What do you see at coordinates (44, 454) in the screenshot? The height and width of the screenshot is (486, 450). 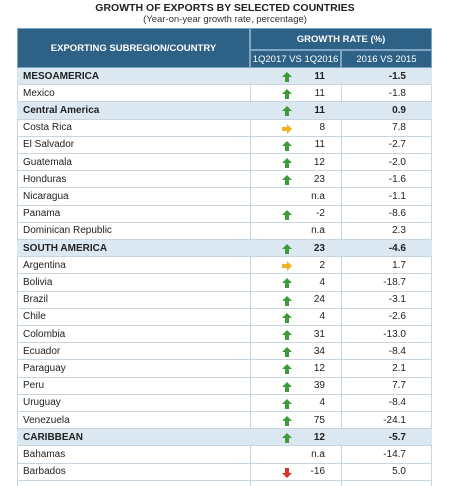 I see `table-cell: Bahamas` at bounding box center [44, 454].